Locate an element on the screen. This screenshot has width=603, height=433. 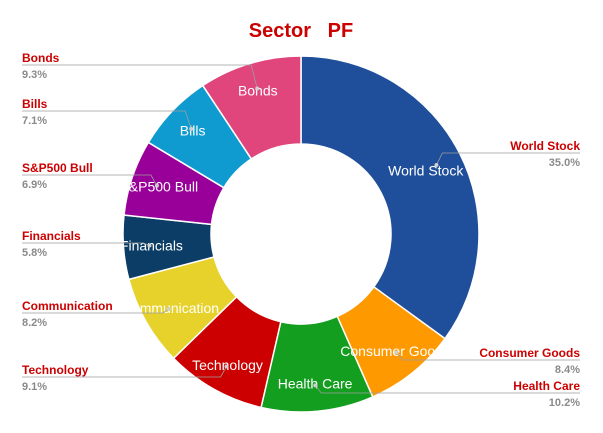
chart-title: Sector PF is located at coordinates (301, 31).